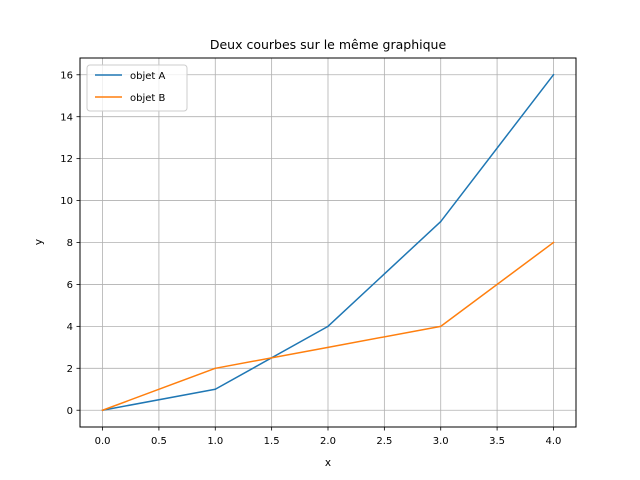  Describe the element at coordinates (215, 441) in the screenshot. I see `x-tick-label: 1.0` at that location.